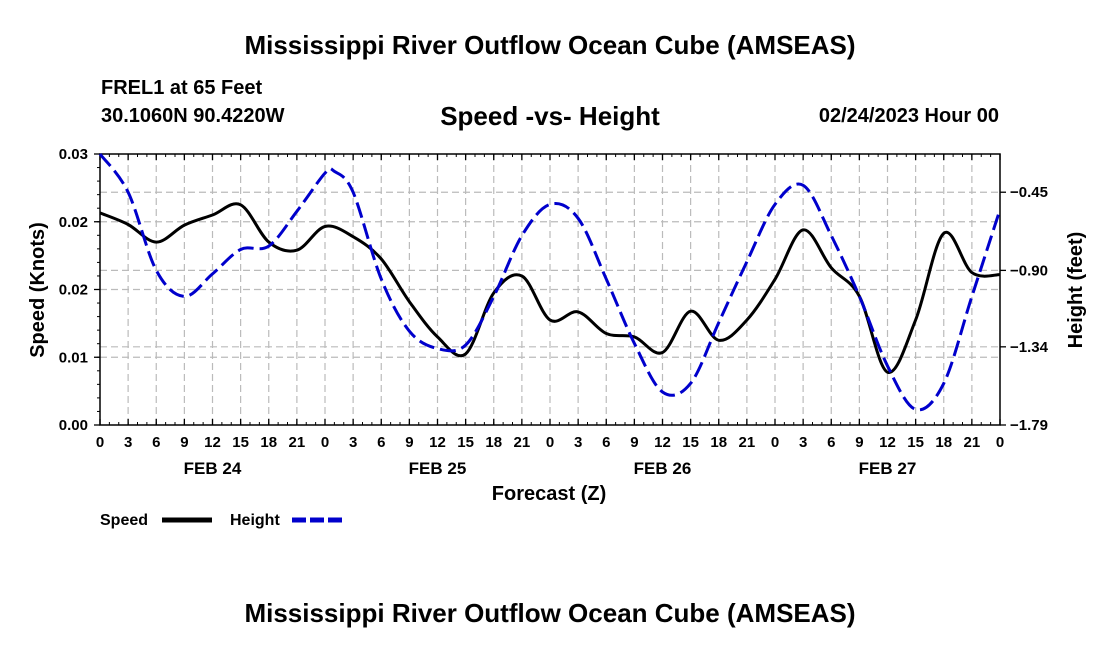 This screenshot has height=650, width=1100. I want to click on chart-subtitle: Speed -vs- Height, so click(550, 116).